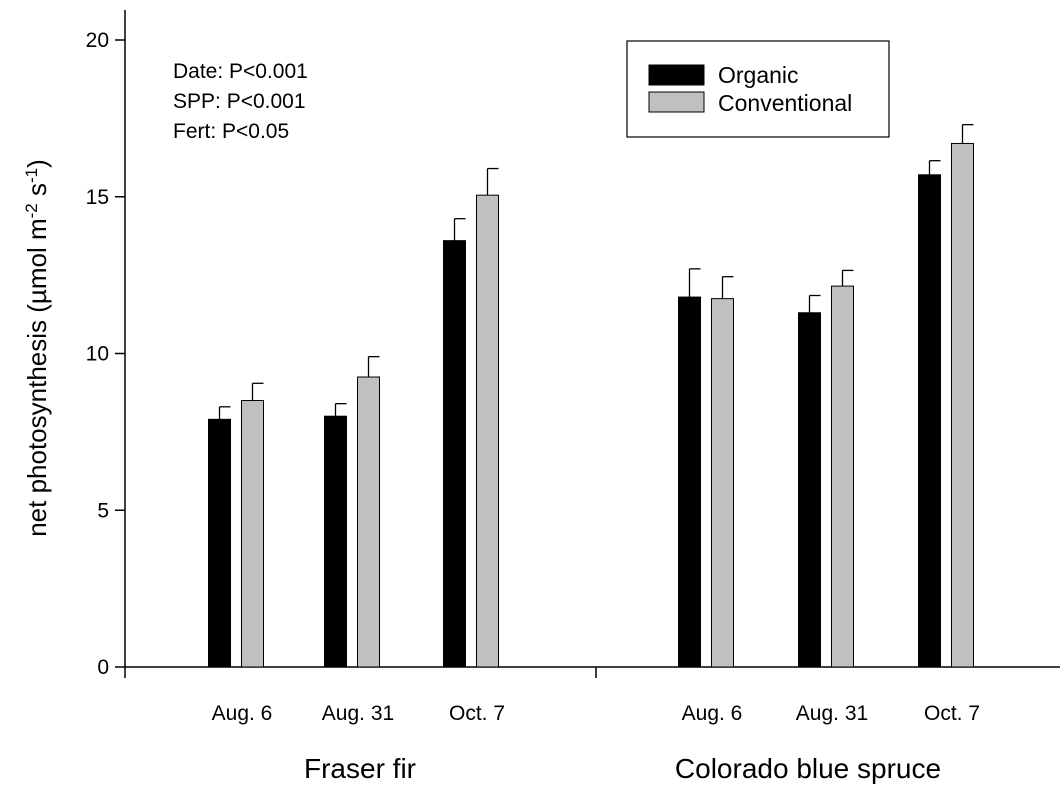 This screenshot has width=1060, height=789. I want to click on legend-label-conventional: Conventional, so click(785, 103).